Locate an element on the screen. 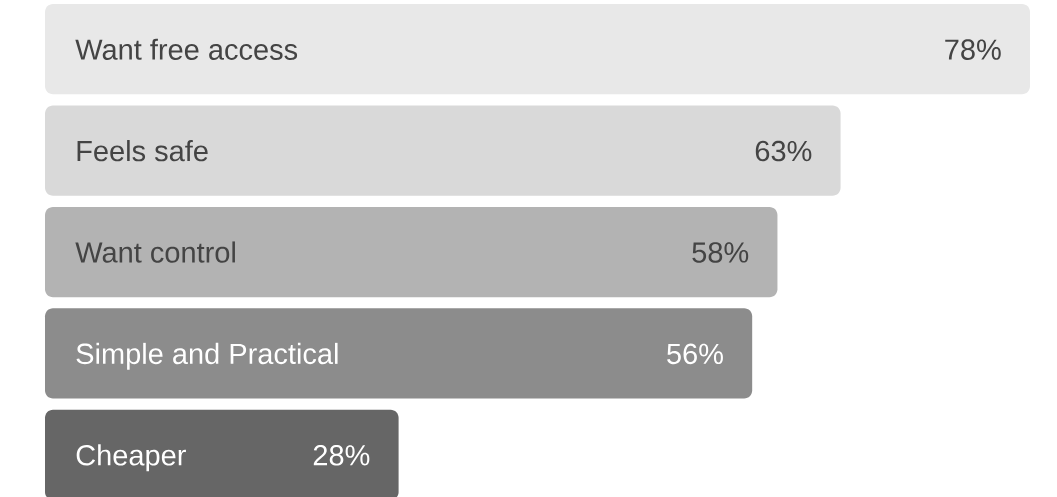  y-tick-label: Feels safe is located at coordinates (142, 151).